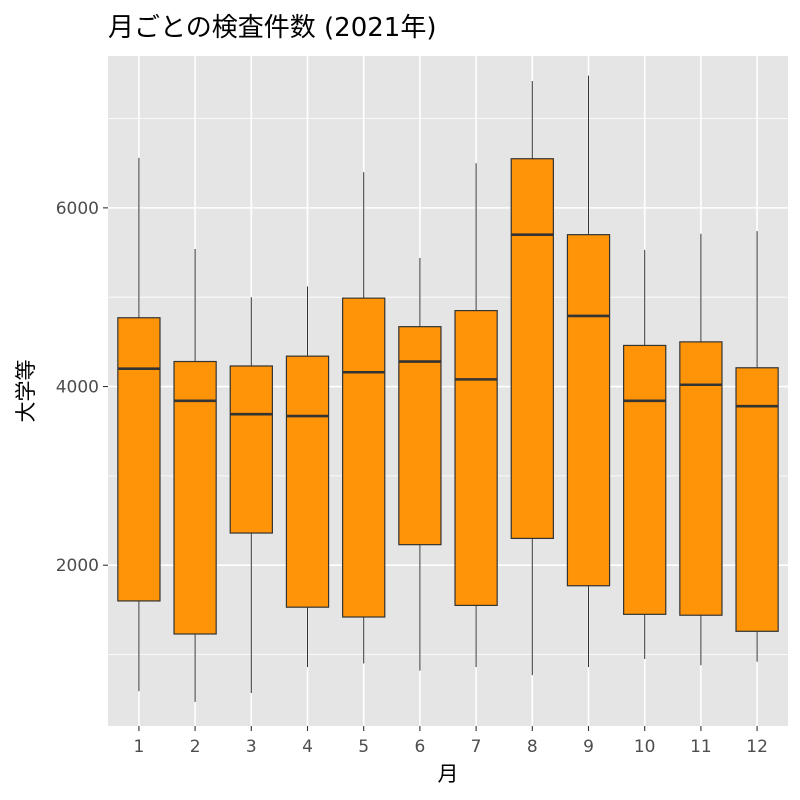 This screenshot has height=800, width=800. What do you see at coordinates (476, 747) in the screenshot?
I see `x-tick-label: 7` at bounding box center [476, 747].